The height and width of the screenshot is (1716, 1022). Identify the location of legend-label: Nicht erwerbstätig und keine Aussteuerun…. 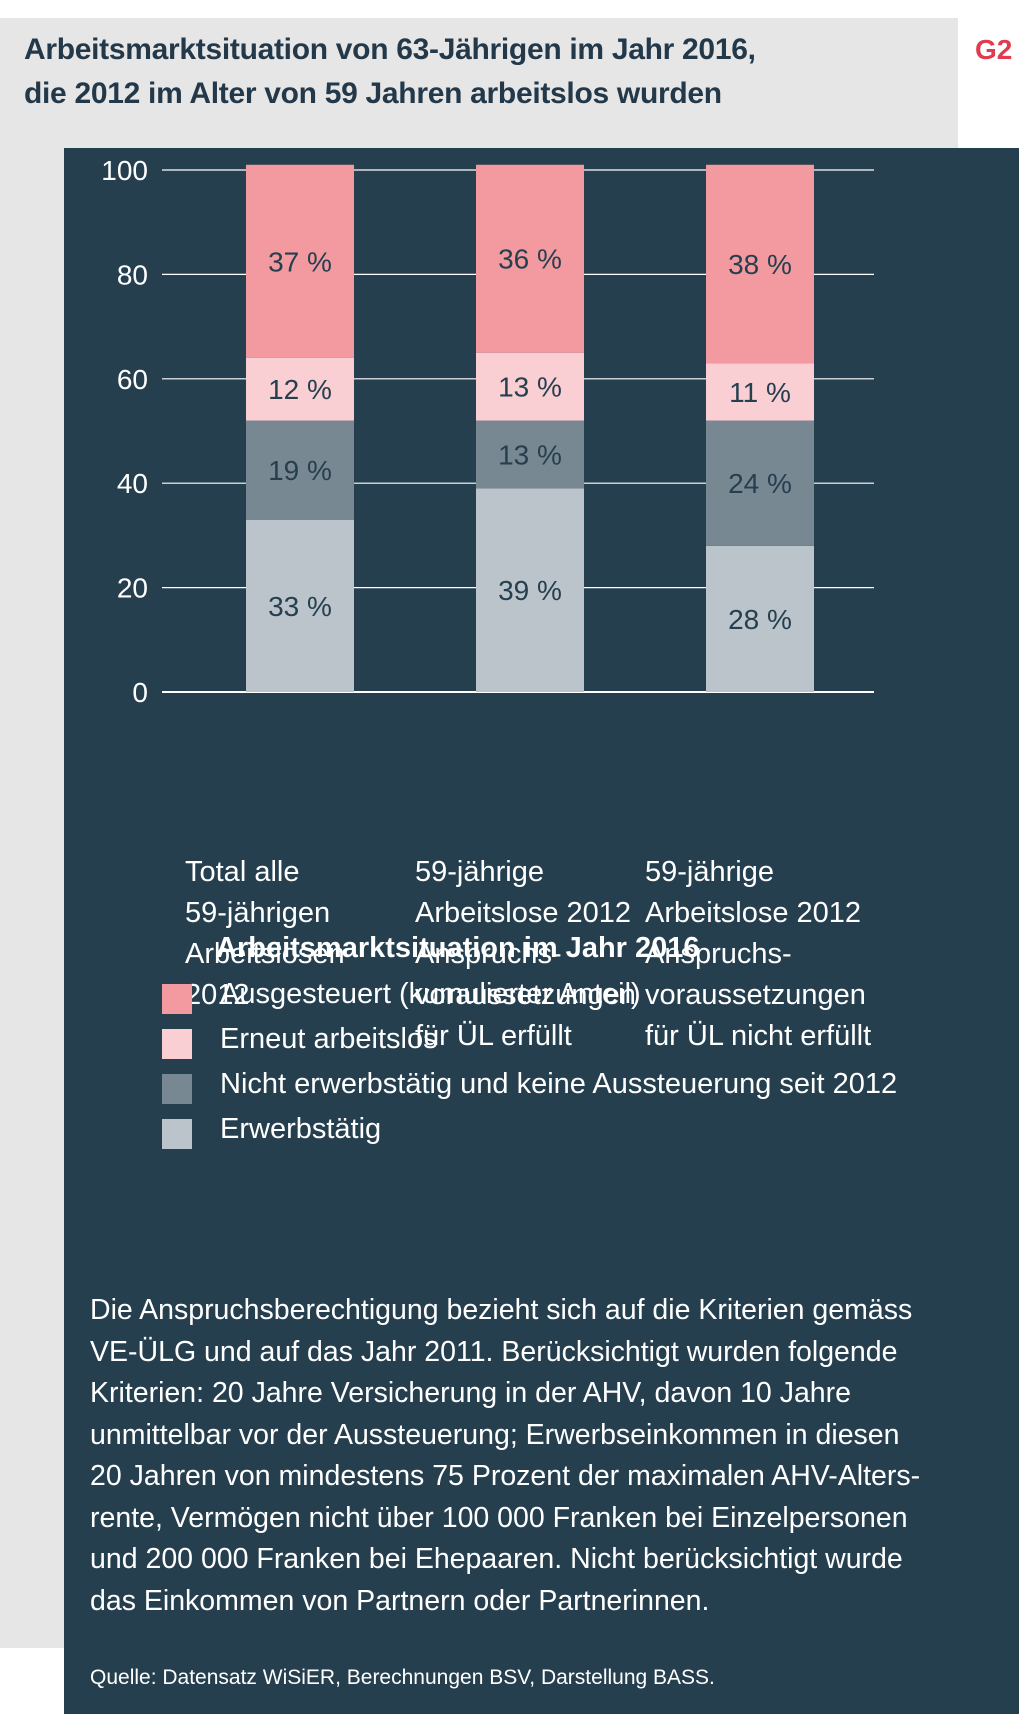
(559, 1084).